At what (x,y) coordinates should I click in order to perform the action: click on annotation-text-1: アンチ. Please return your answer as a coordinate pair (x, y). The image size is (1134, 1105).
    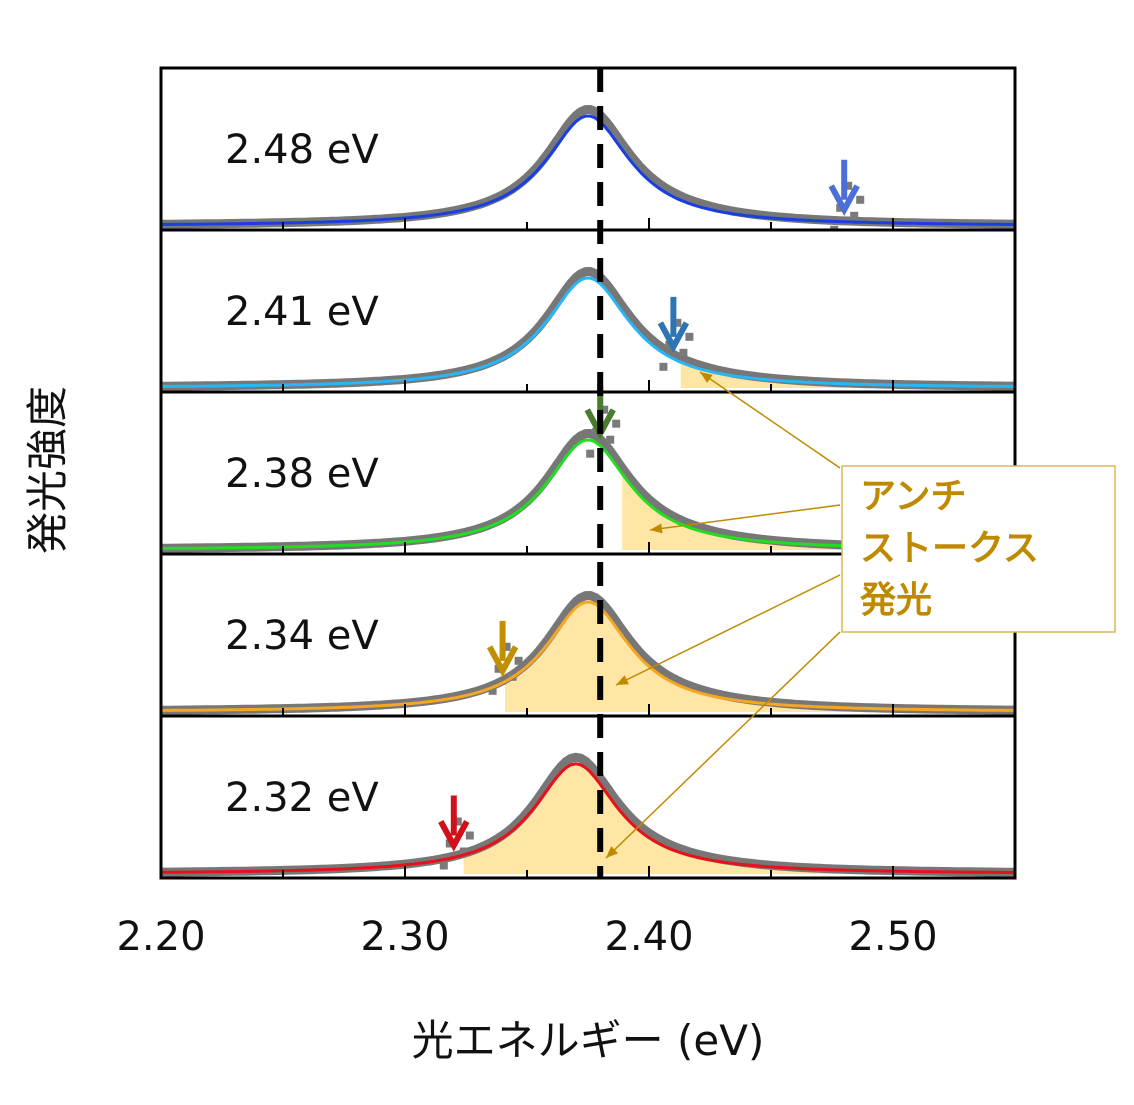
    Looking at the image, I should click on (913, 496).